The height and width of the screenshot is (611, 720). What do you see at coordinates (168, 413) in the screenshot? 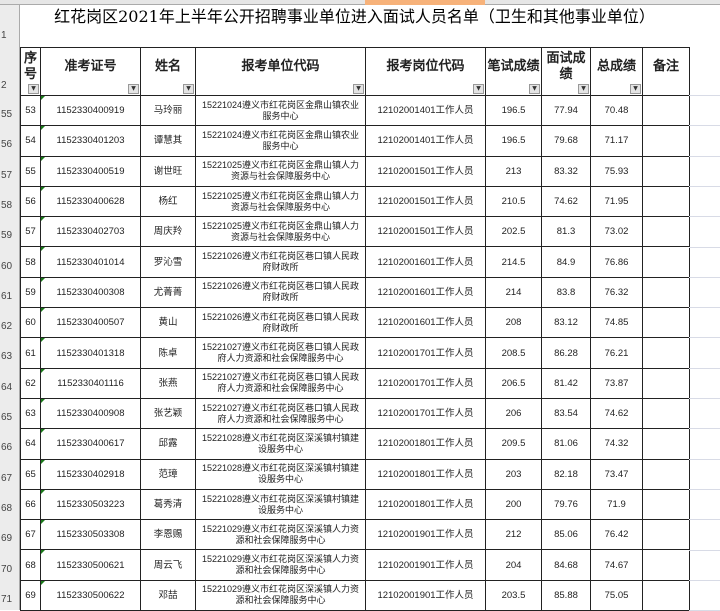
I see `cell-col-name: 张艺颖` at bounding box center [168, 413].